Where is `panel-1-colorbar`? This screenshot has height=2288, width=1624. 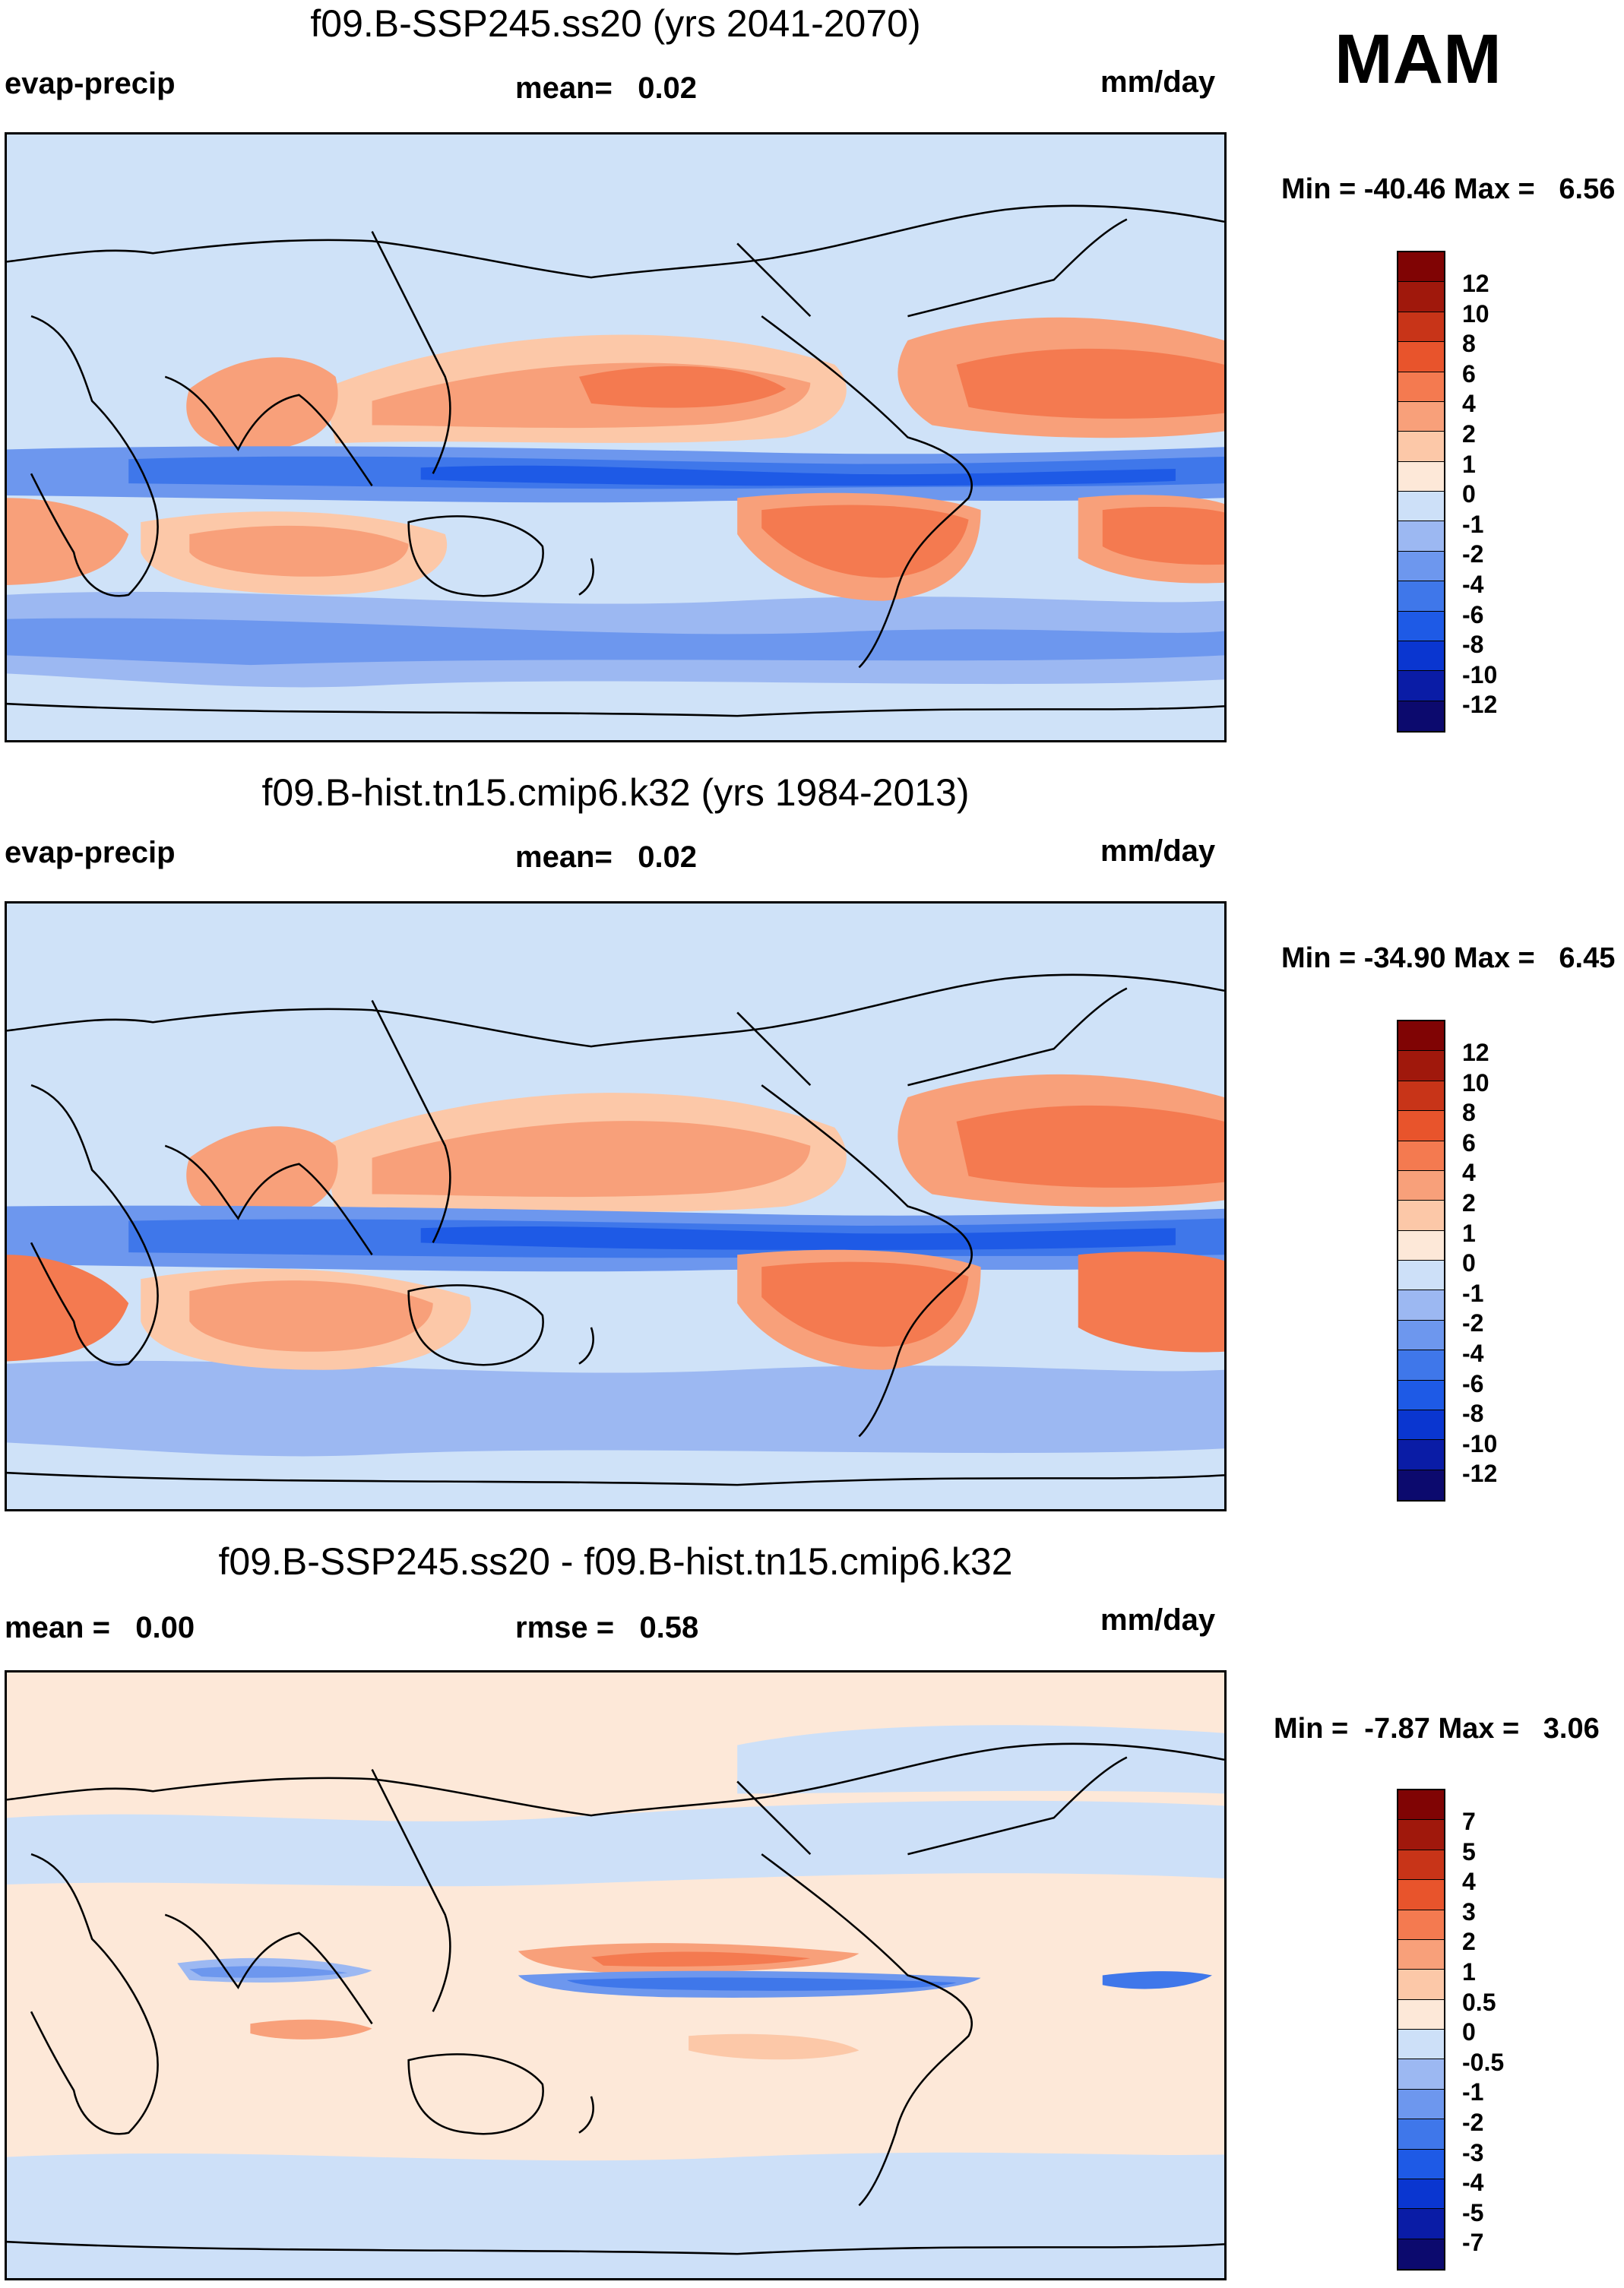 panel-1-colorbar is located at coordinates (1421, 492).